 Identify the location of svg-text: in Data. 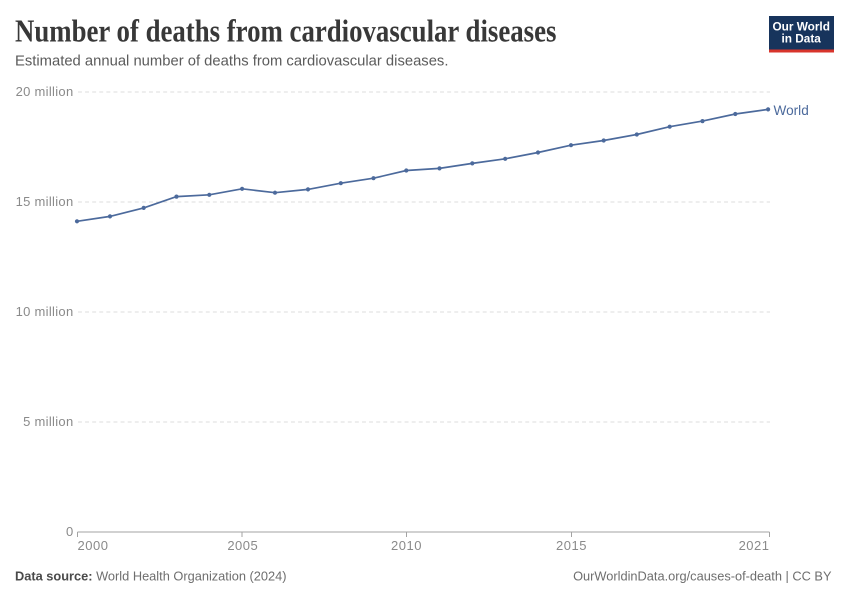
(802, 39).